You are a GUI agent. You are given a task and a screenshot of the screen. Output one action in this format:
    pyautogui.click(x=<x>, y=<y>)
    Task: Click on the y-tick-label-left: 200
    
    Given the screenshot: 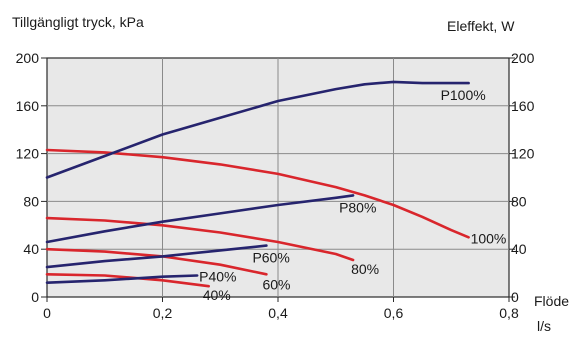 What is the action you would take?
    pyautogui.click(x=28, y=58)
    